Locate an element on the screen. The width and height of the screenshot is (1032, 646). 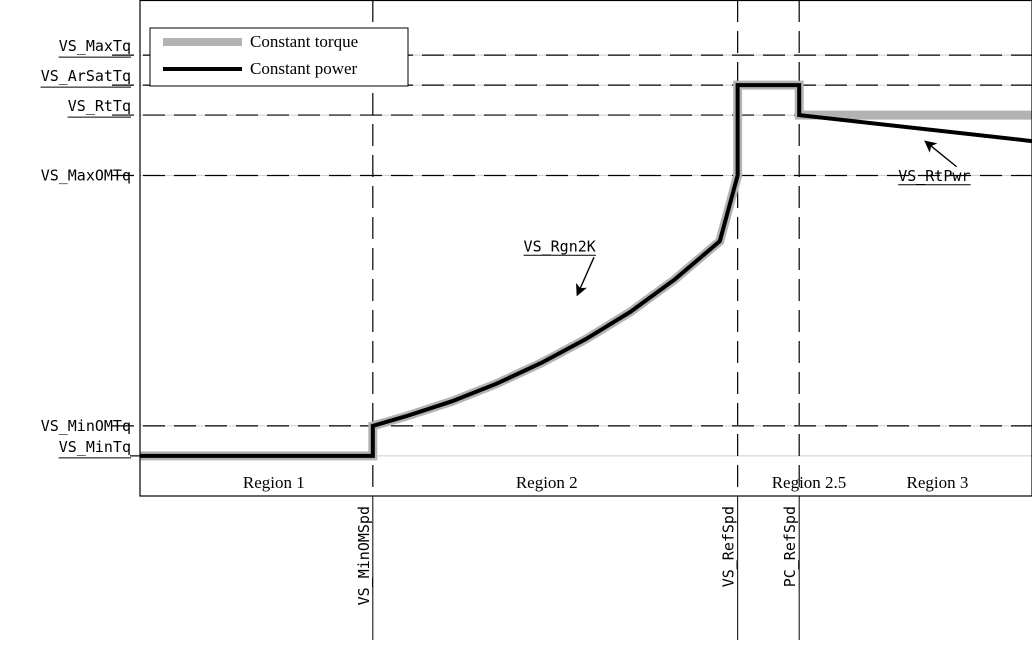
x-marker-label: VS_RefSpd is located at coordinates (729, 546).